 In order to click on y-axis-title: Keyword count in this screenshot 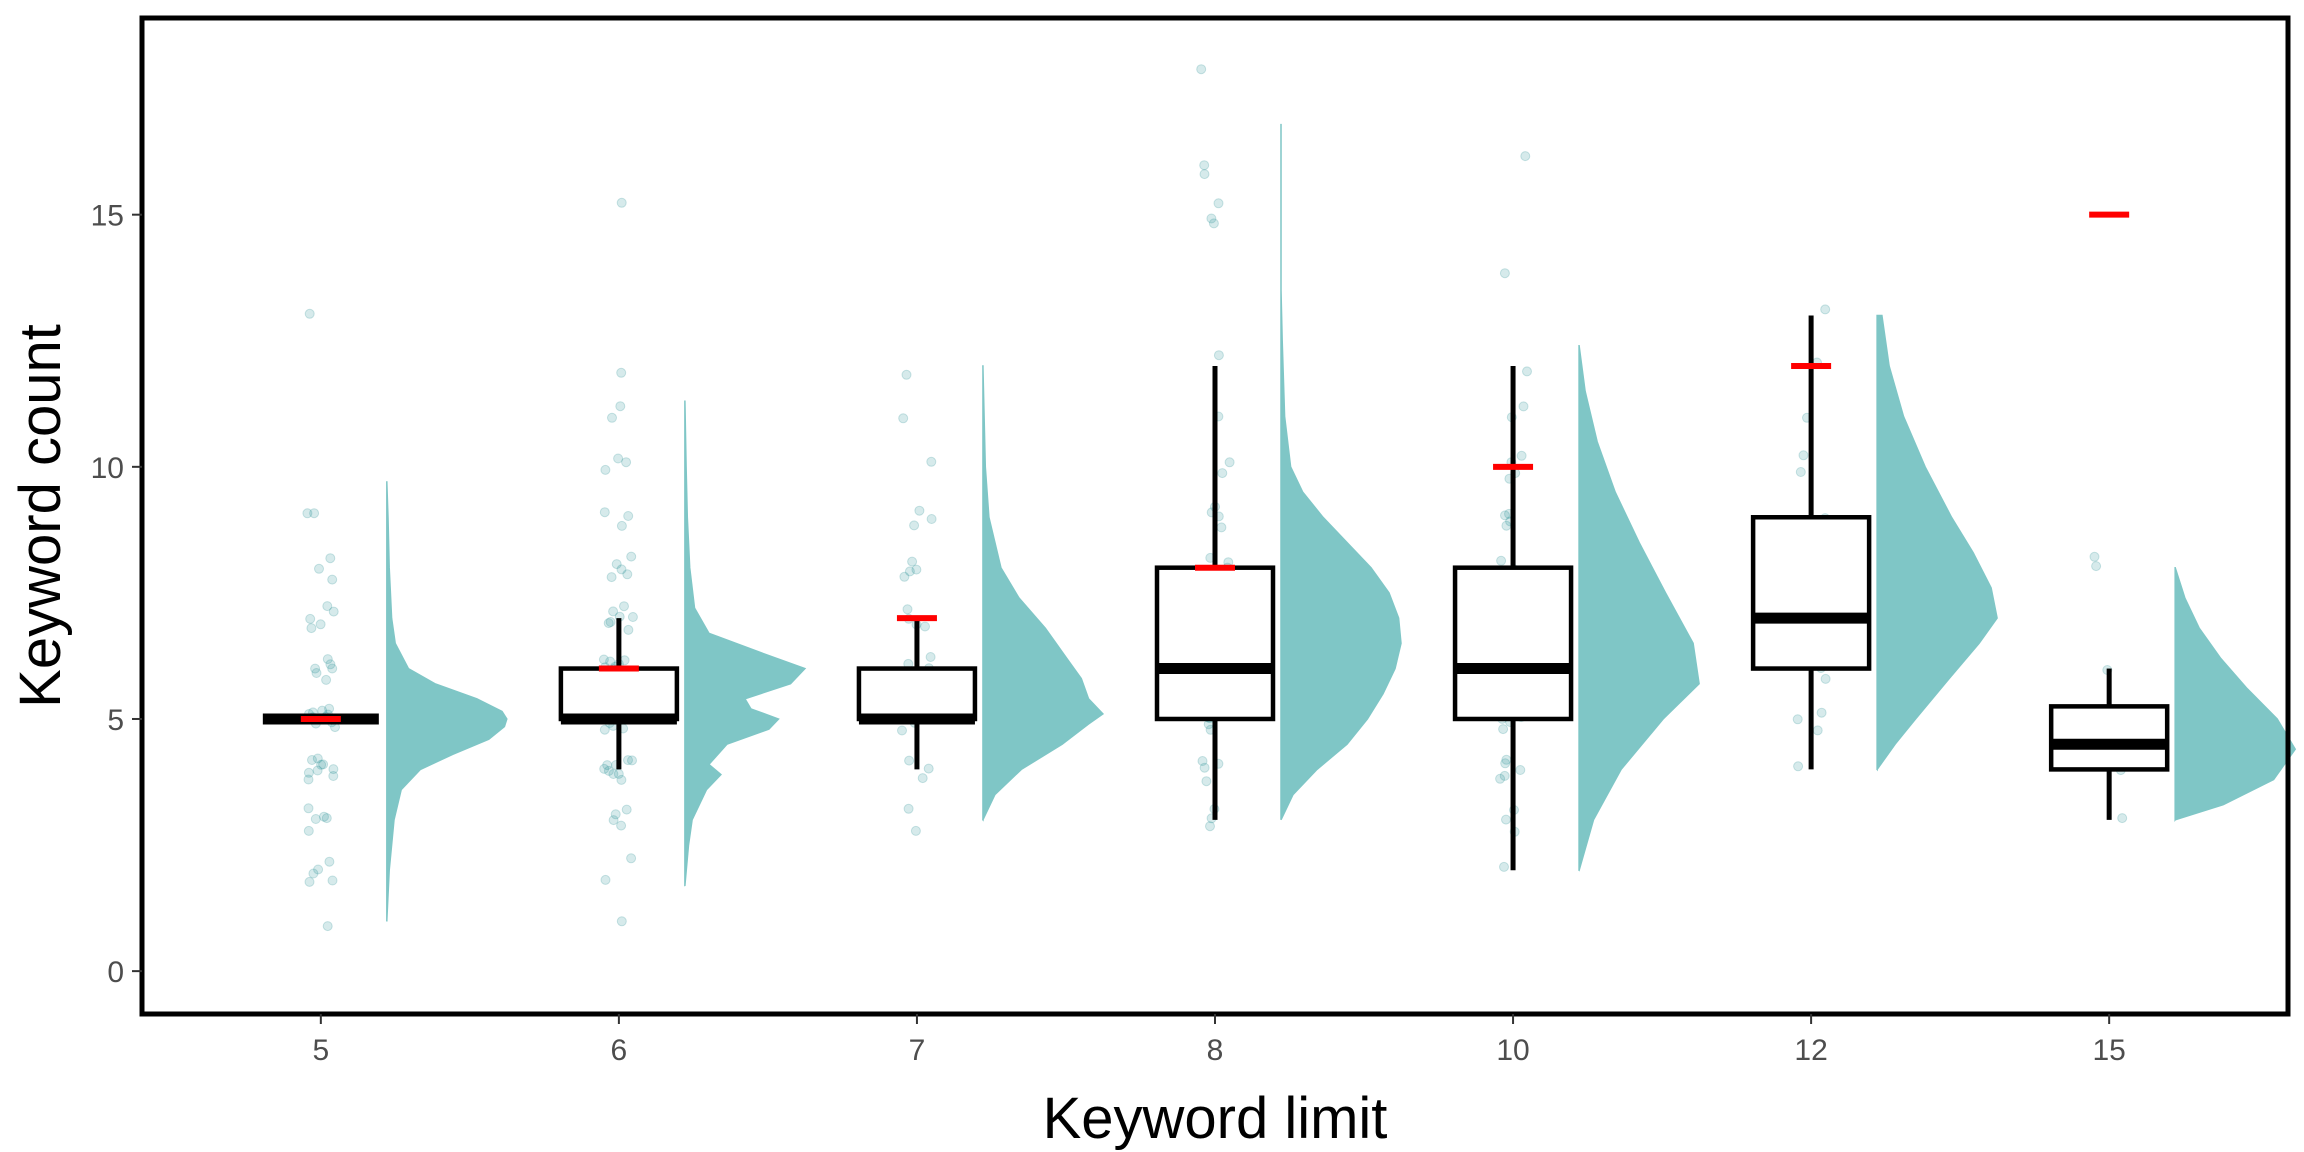, I will do `click(40, 516)`.